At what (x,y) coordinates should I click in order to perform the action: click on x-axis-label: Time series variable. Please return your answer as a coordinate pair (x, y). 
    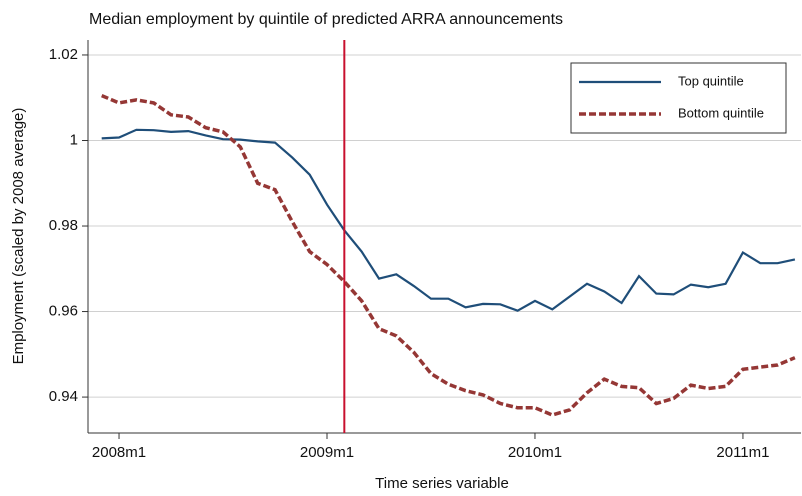
    Looking at the image, I should click on (442, 483).